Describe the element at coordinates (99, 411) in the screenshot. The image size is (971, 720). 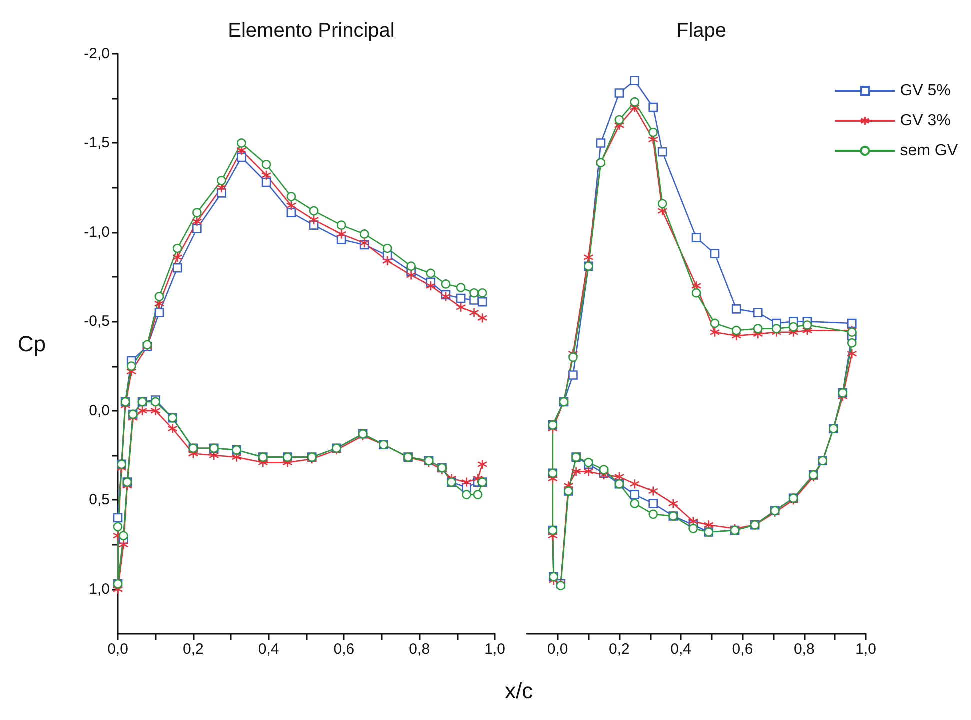
I see `y-tick-label: 0,0` at that location.